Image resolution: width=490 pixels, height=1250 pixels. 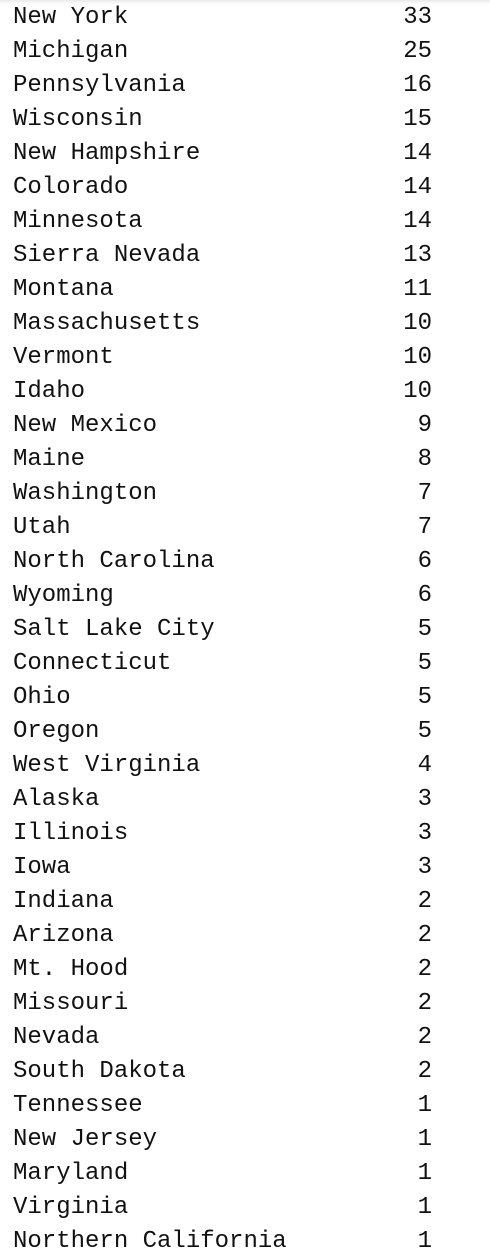 I want to click on location-name: Washington, so click(x=85, y=493).